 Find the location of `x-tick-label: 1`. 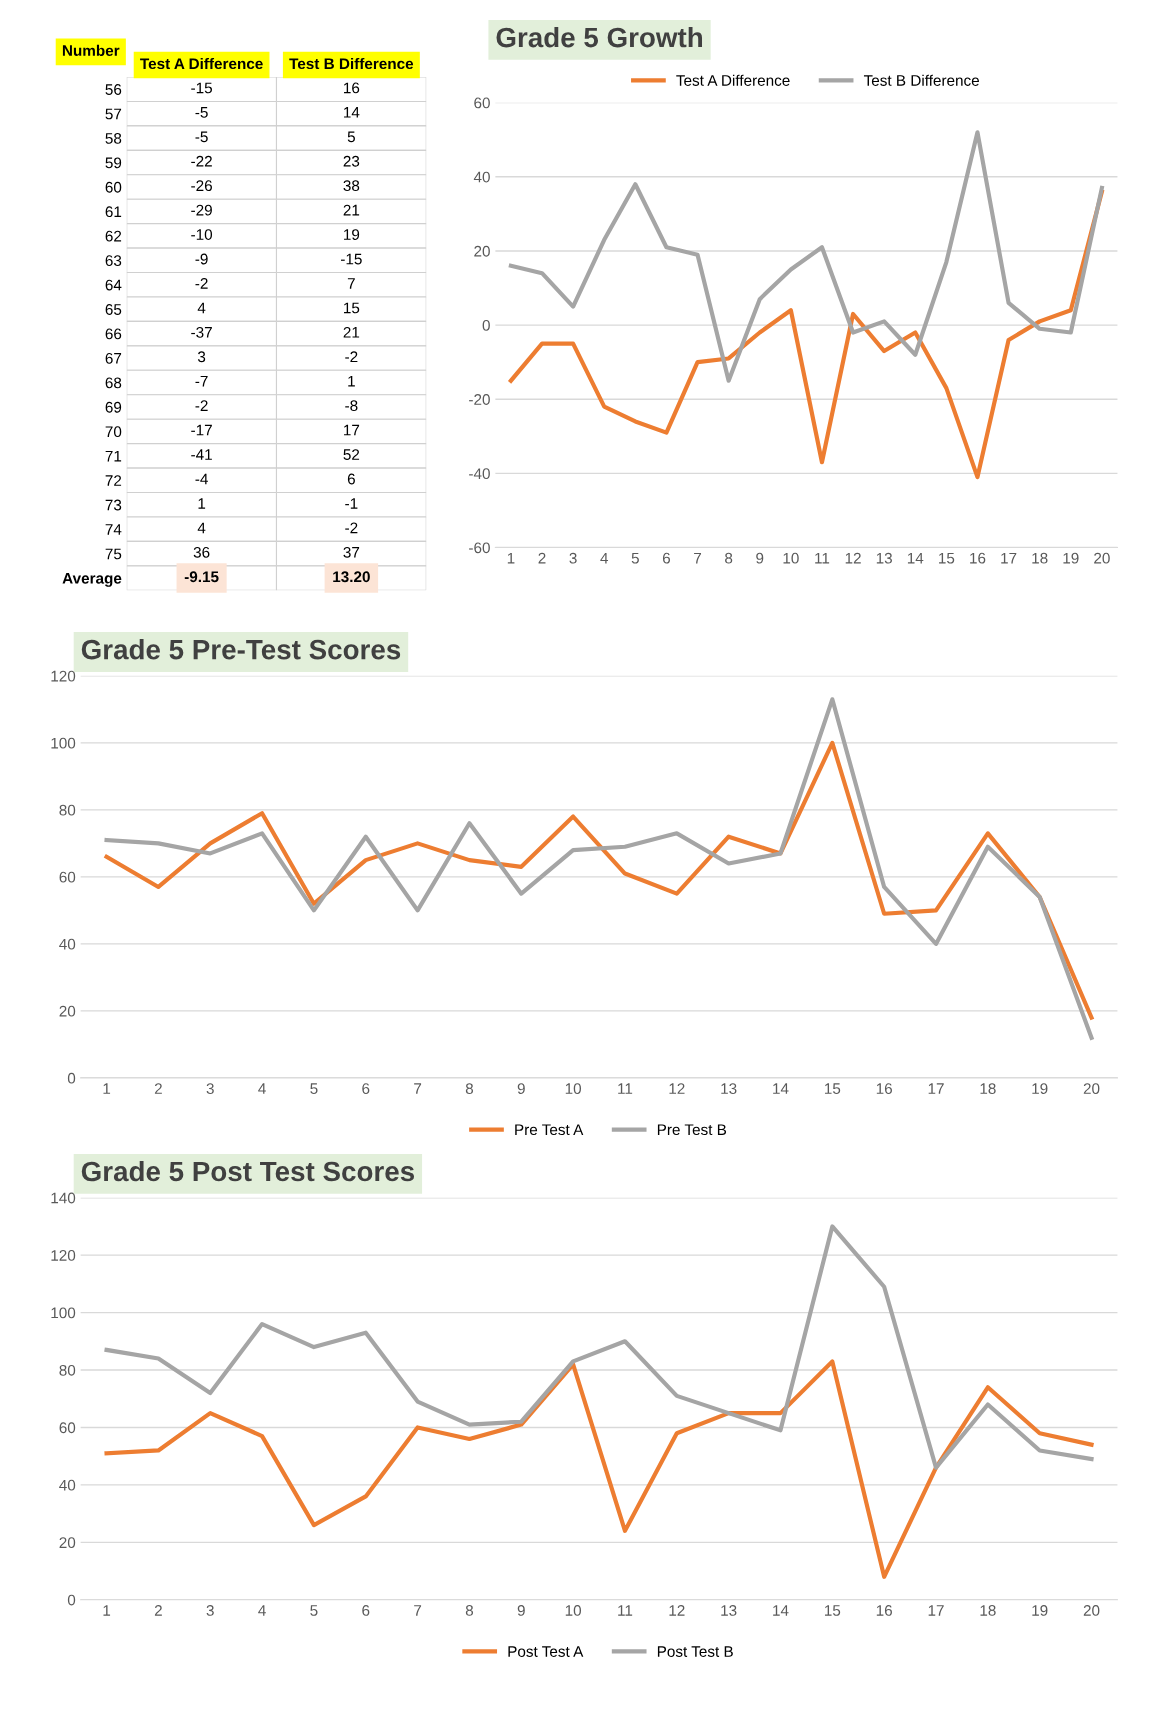

x-tick-label: 1 is located at coordinates (107, 1610).